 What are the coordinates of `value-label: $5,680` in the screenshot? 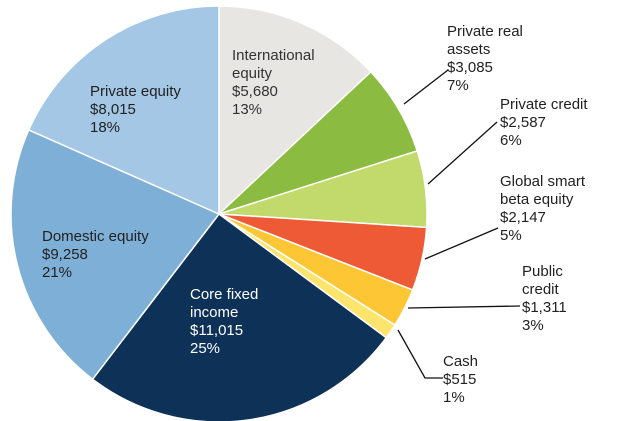 It's located at (255, 91).